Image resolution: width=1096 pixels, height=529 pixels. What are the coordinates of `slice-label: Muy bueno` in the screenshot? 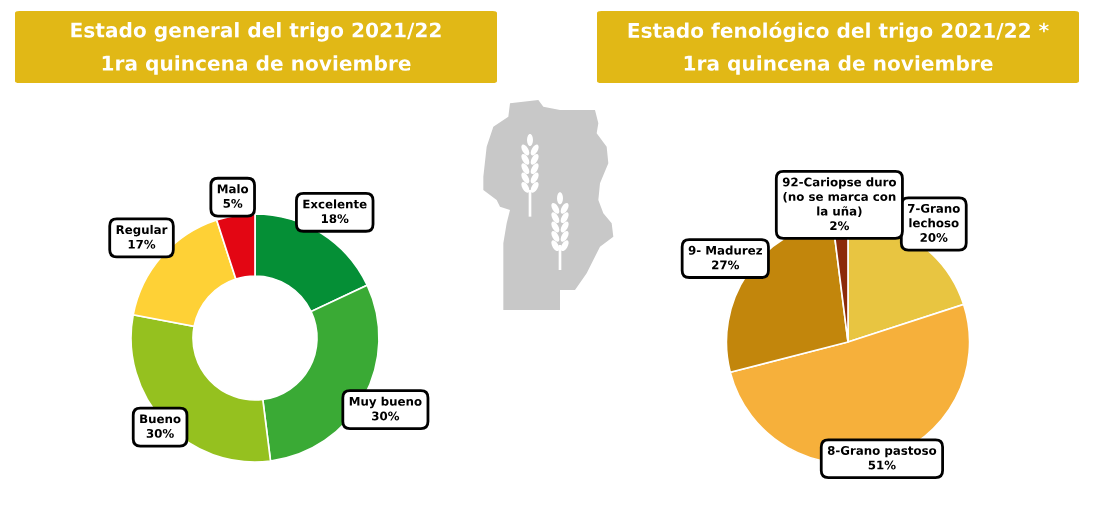 It's located at (385, 402).